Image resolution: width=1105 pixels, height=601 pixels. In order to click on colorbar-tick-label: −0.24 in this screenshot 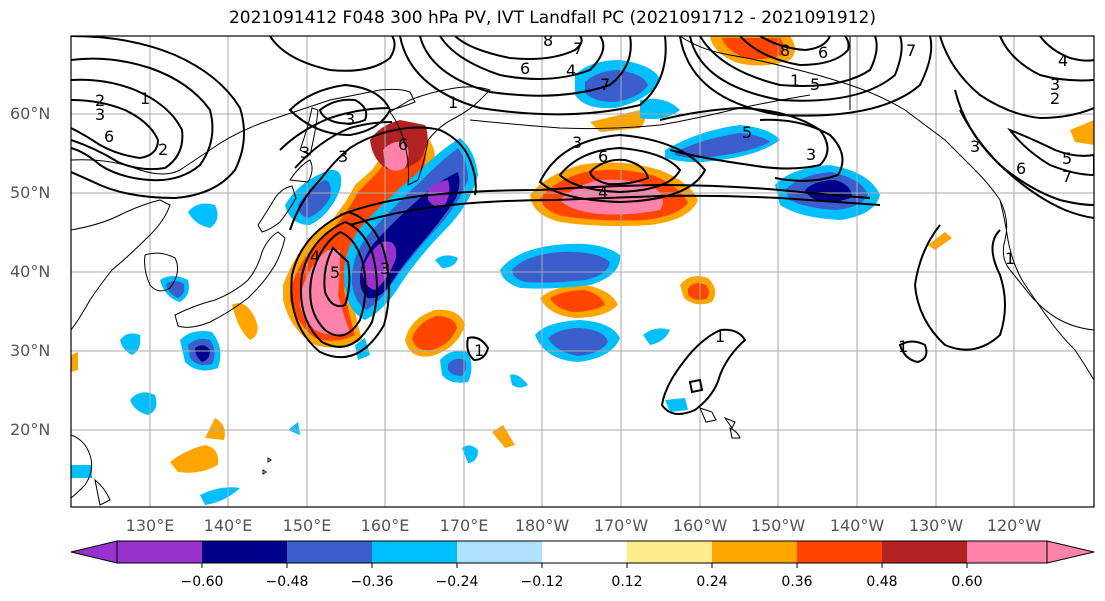, I will do `click(457, 582)`.